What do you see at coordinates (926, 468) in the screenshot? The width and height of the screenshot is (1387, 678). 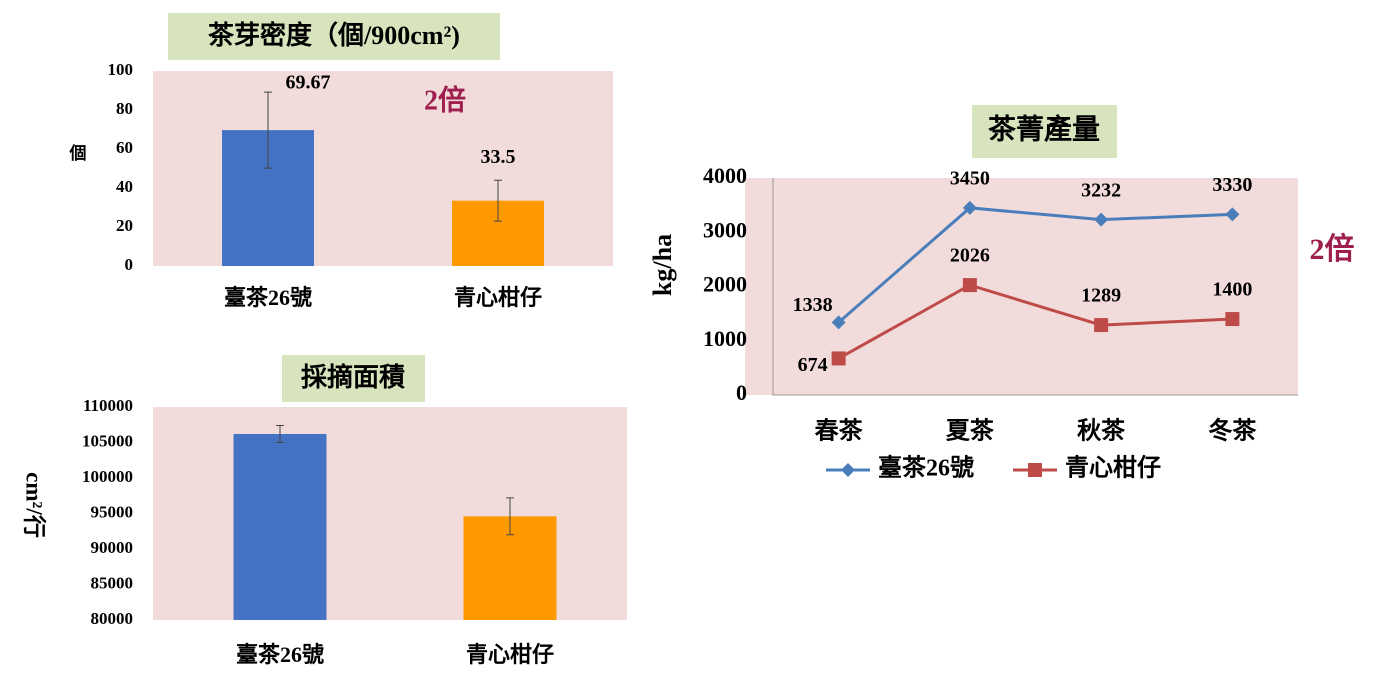 I see `legend-label: 臺茶26號` at bounding box center [926, 468].